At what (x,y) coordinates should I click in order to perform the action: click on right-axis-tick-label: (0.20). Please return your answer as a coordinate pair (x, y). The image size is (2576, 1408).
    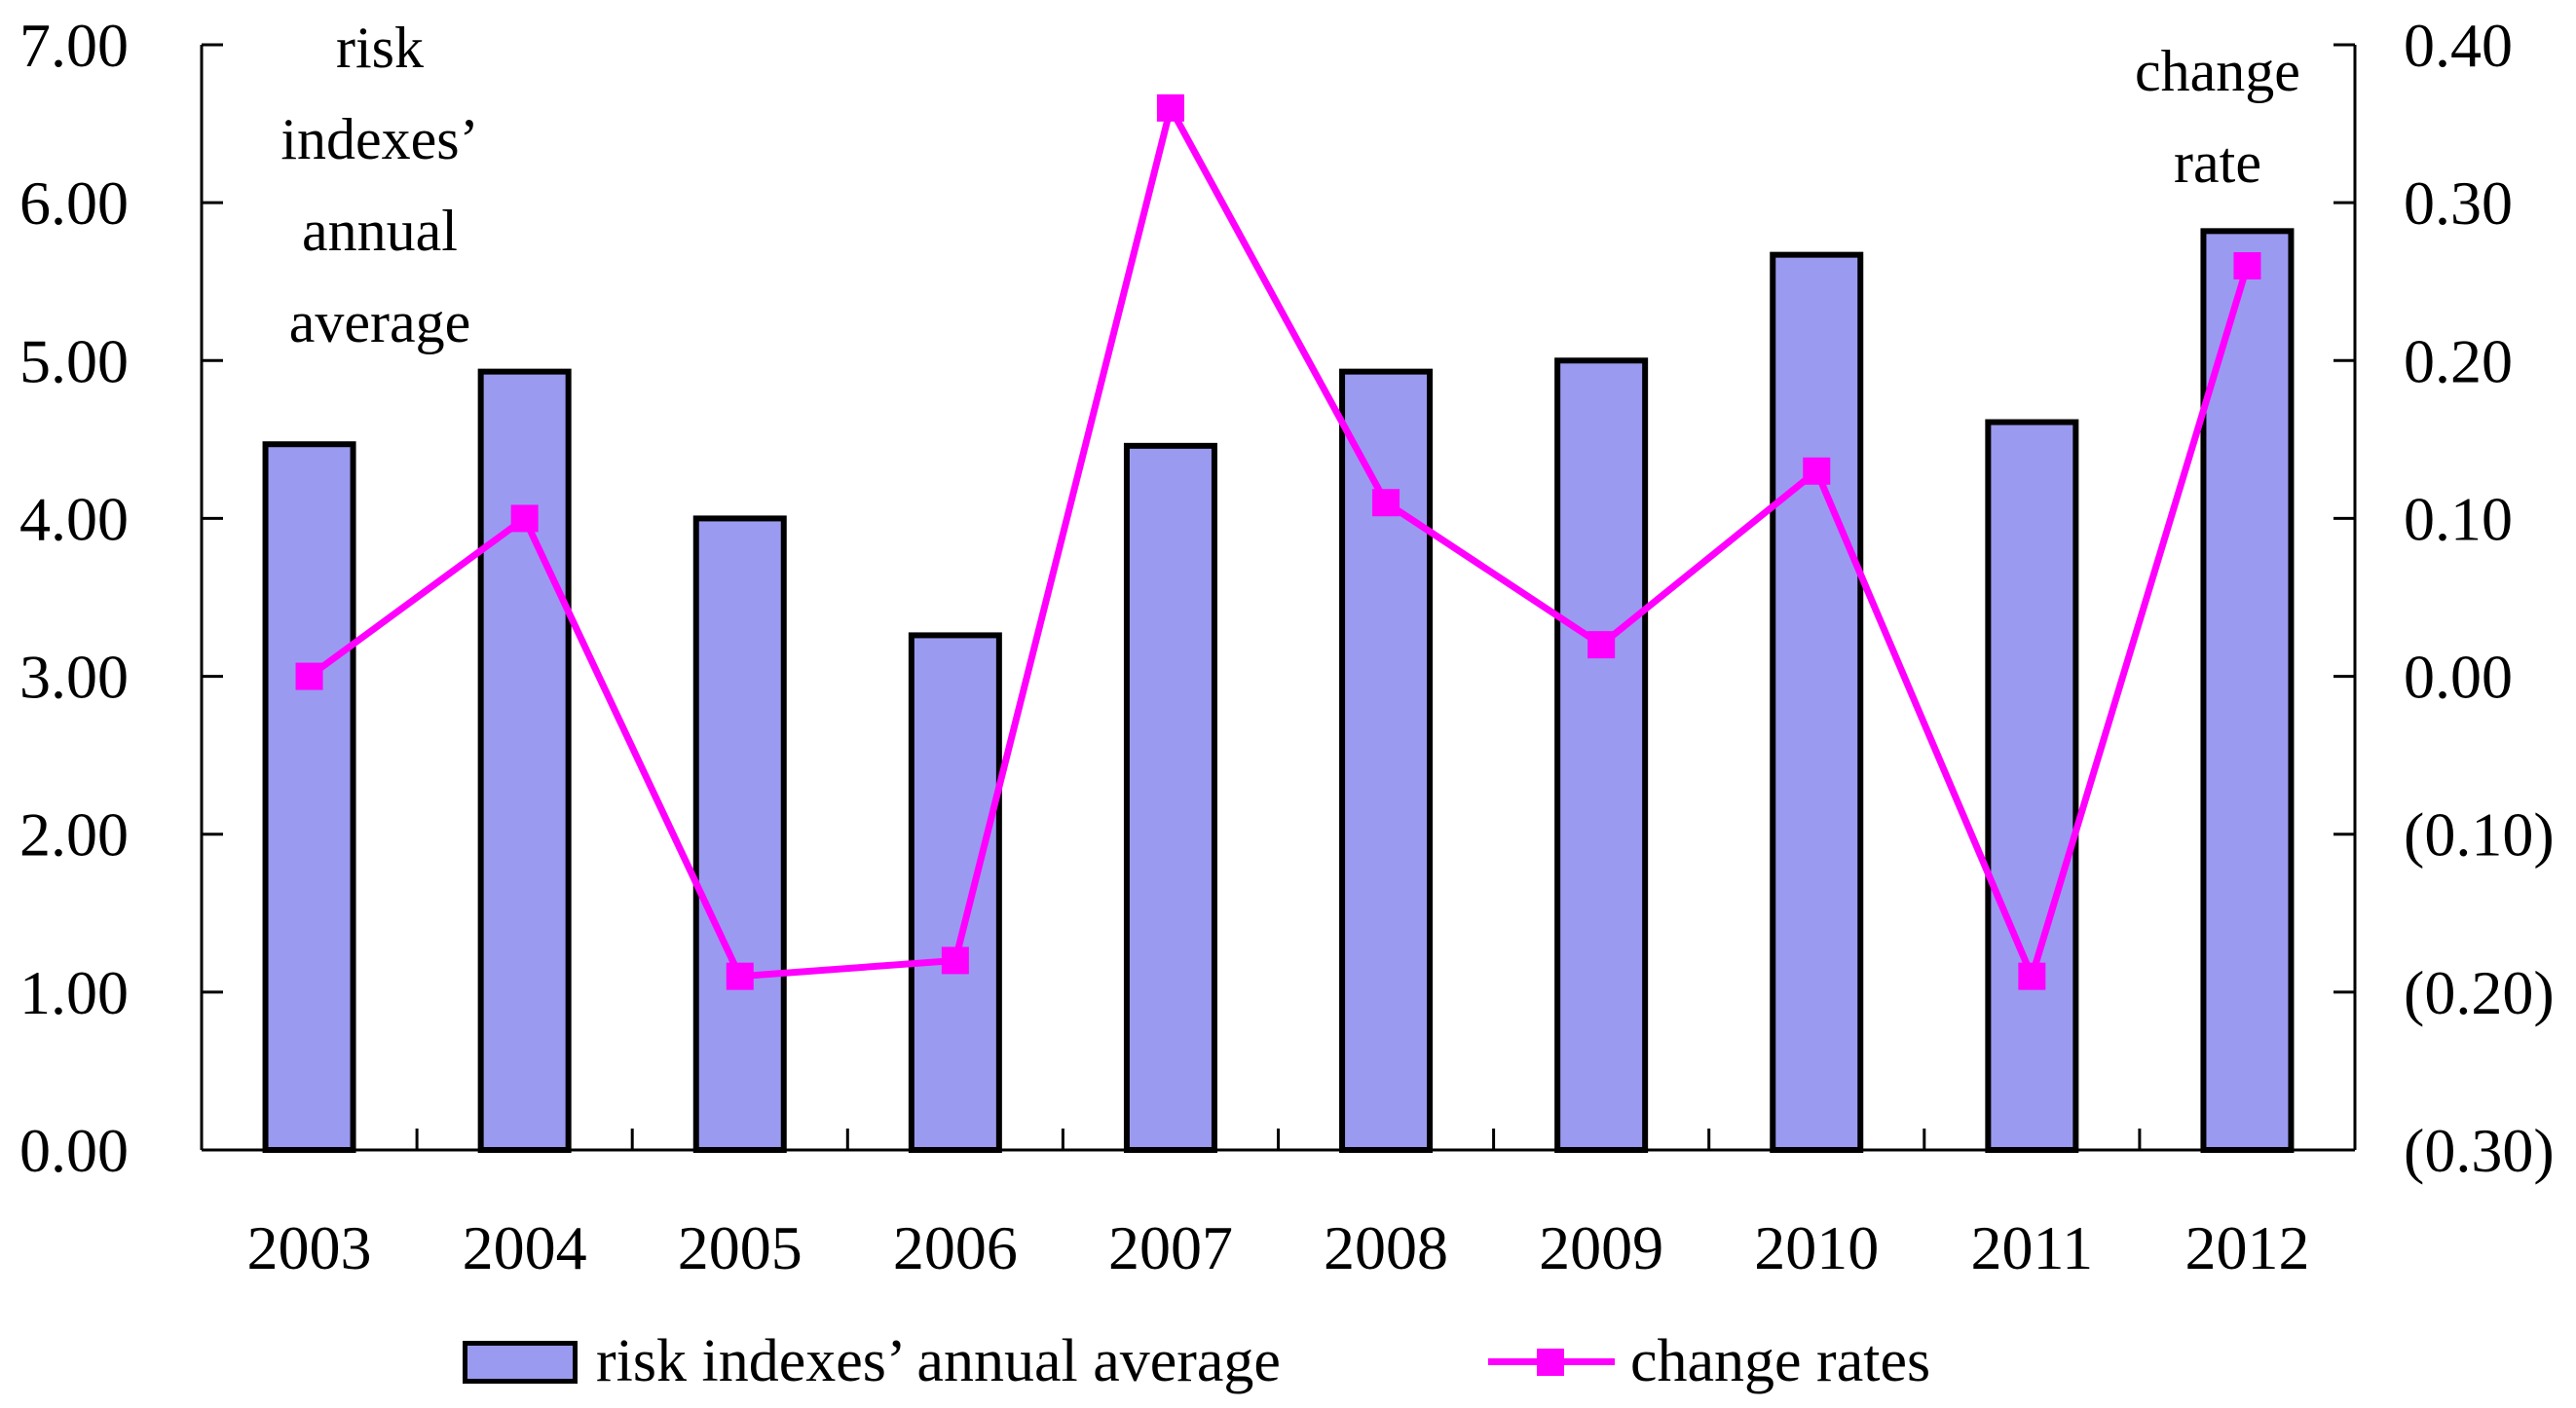
    Looking at the image, I should click on (2479, 993).